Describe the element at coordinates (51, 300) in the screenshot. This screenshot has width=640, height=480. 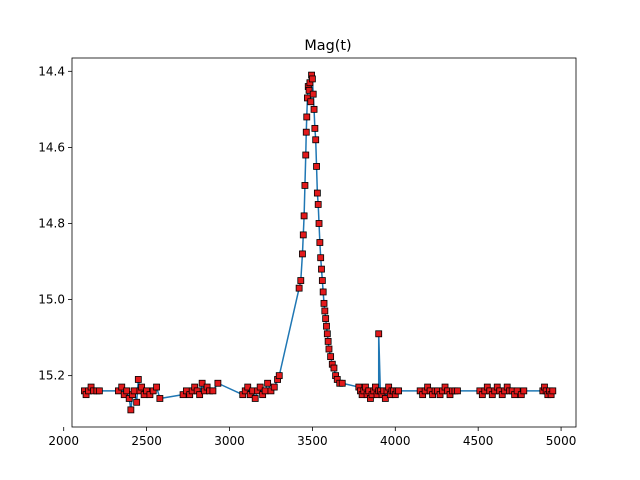
I see `y-tick-label: 15.0` at that location.